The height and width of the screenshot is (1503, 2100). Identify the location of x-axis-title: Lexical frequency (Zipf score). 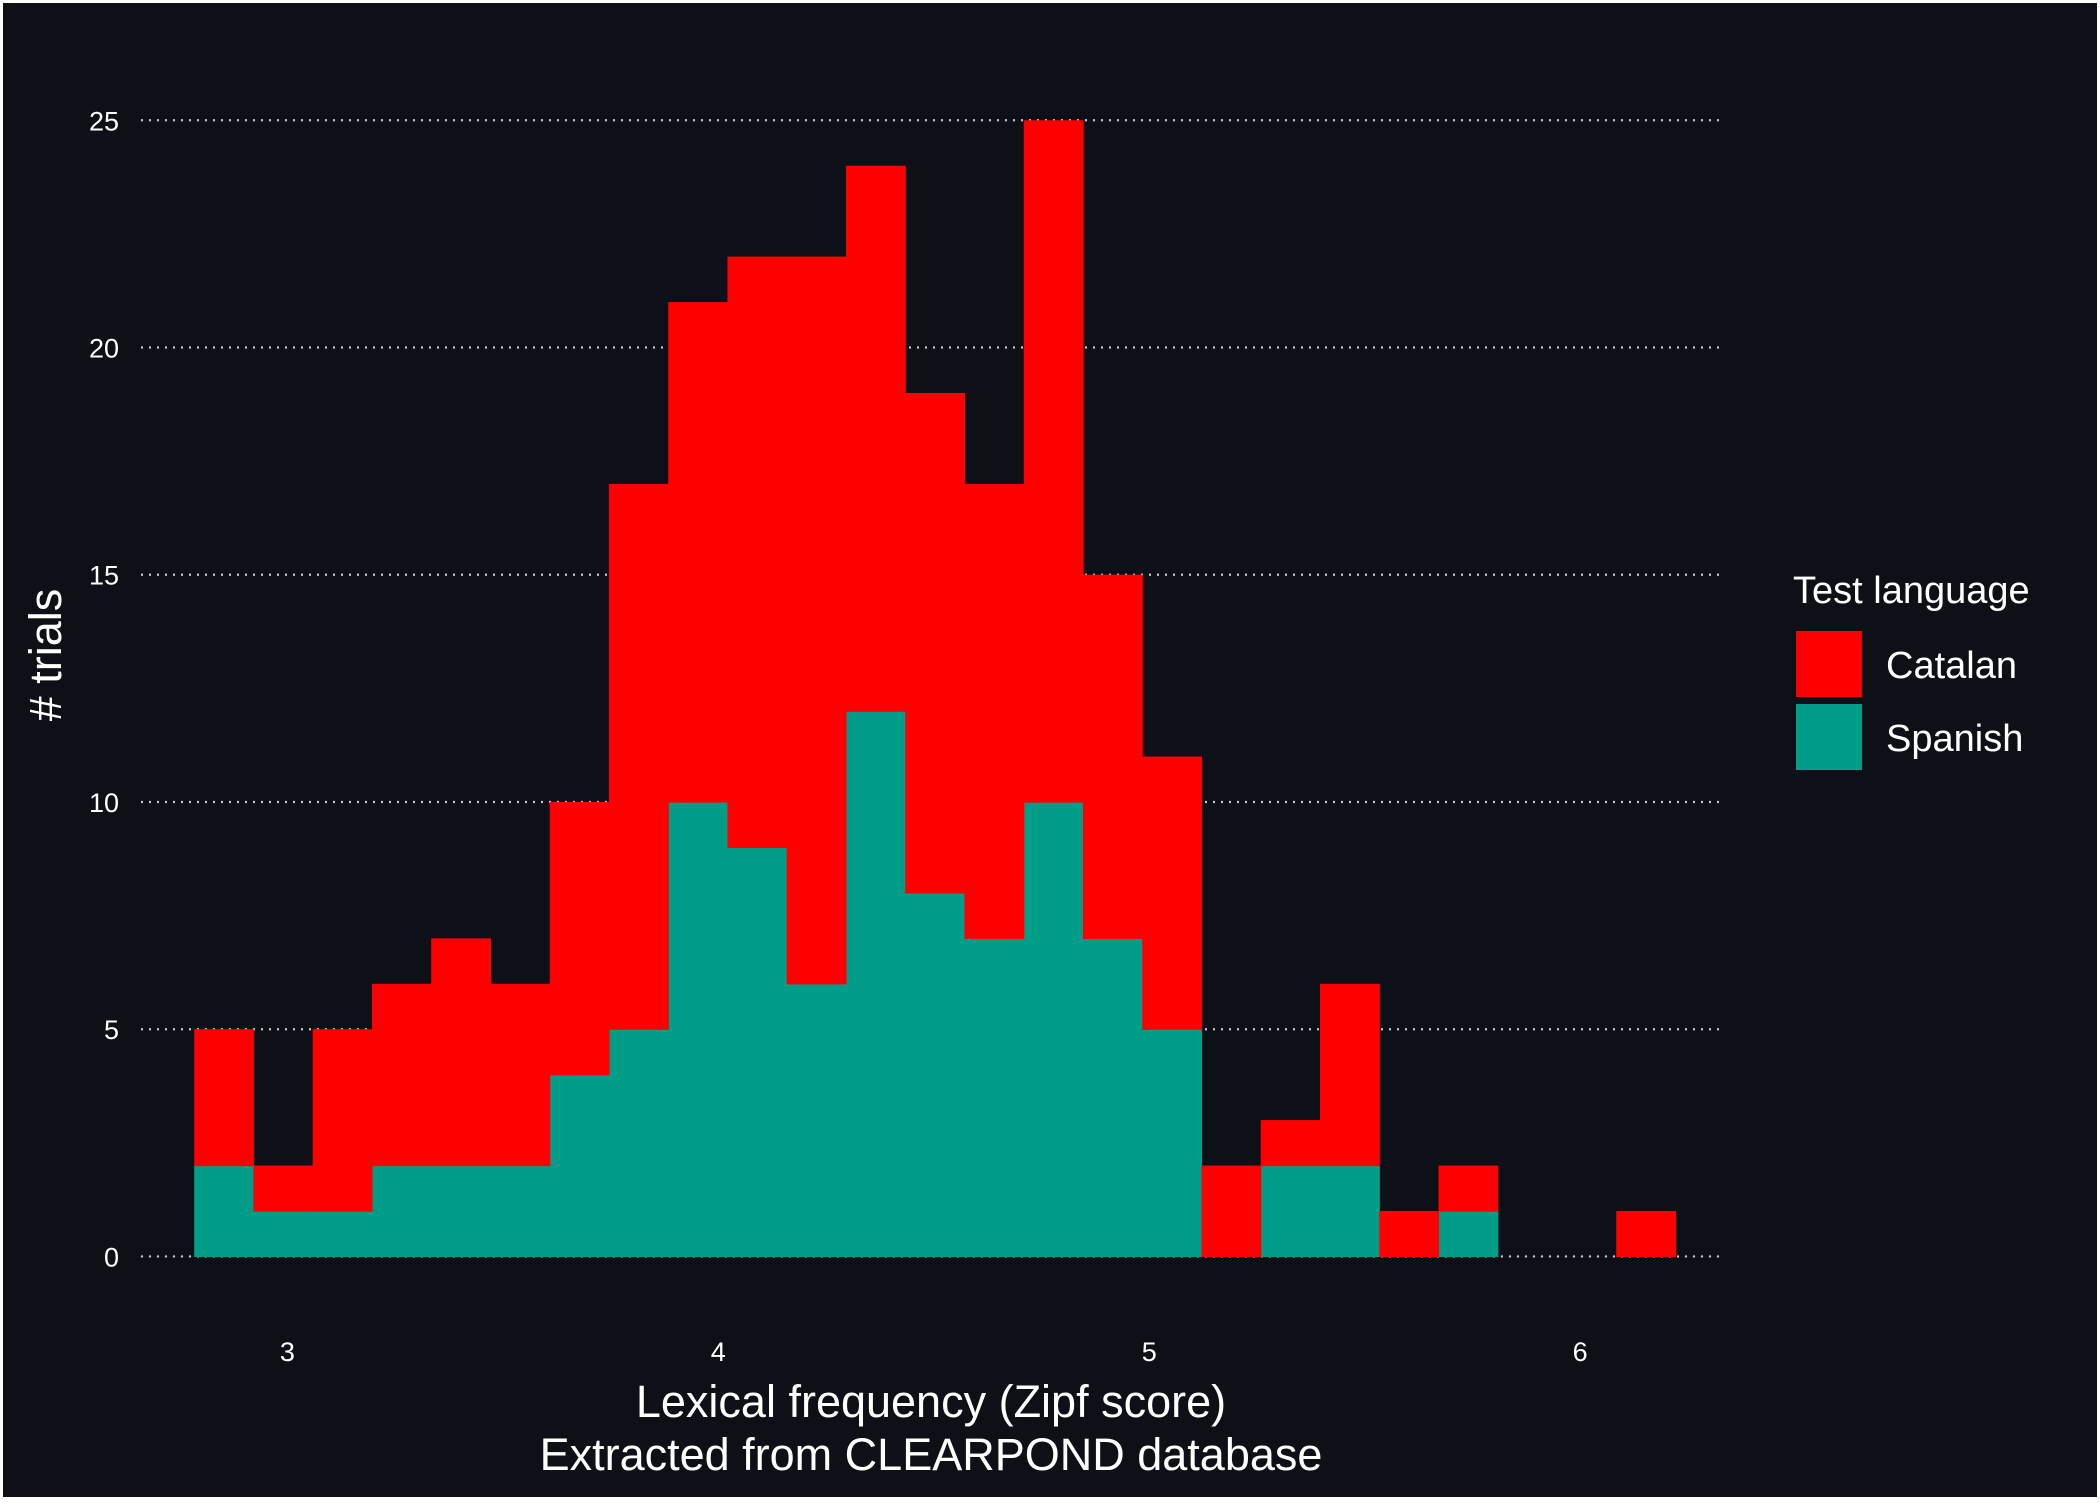
(931, 1401).